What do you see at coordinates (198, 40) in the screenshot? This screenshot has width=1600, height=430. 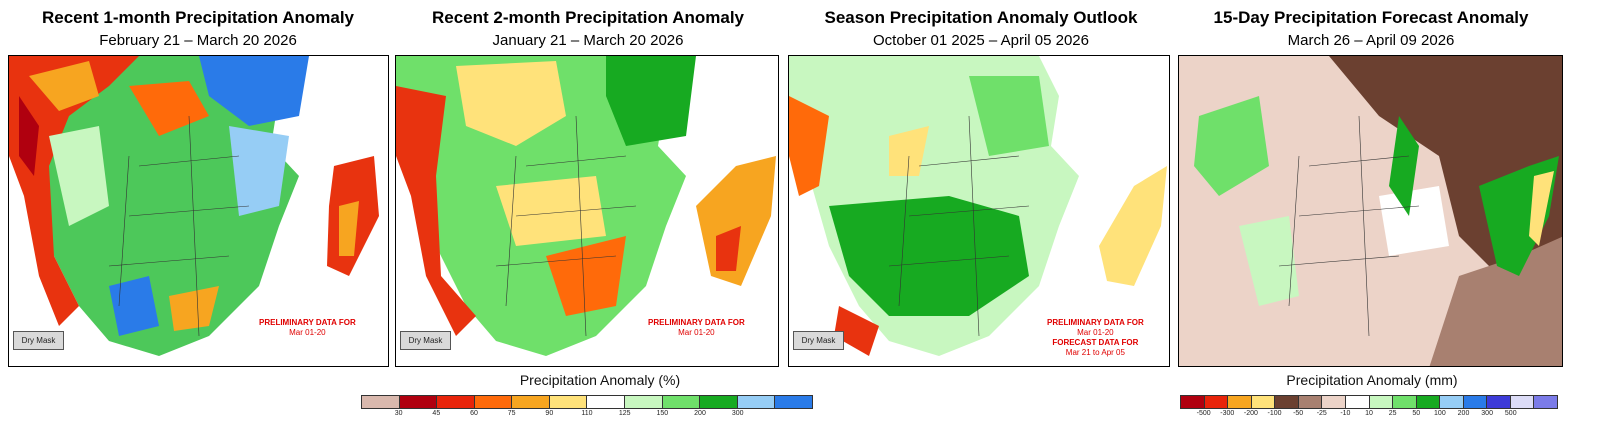 I see `panel-date-range: February 21 – March 20 2026` at bounding box center [198, 40].